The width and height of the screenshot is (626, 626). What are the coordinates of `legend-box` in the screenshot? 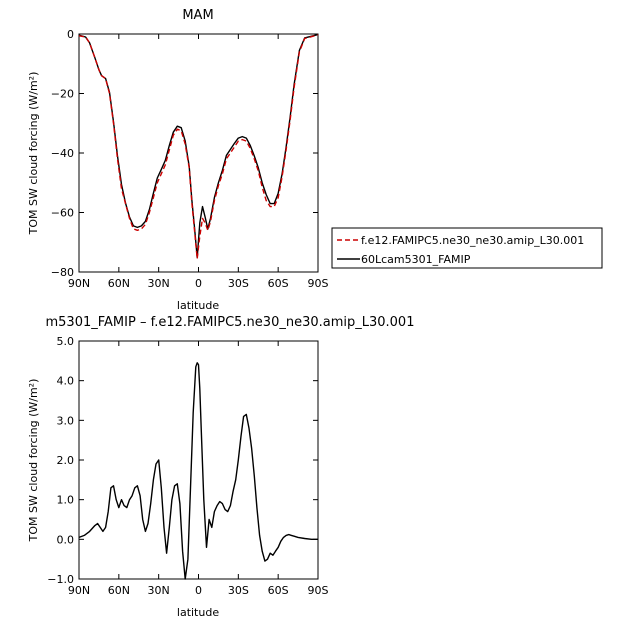 It's located at (467, 248).